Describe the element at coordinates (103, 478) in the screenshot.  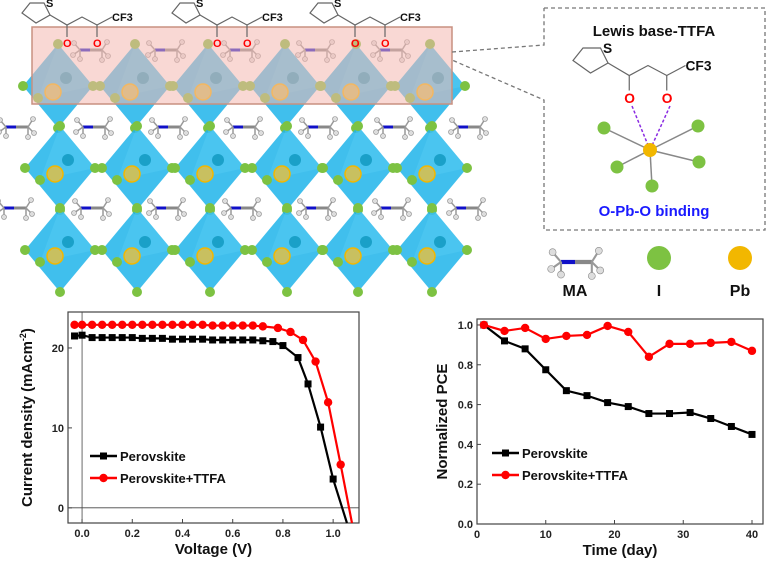
I see `legend-marker` at that location.